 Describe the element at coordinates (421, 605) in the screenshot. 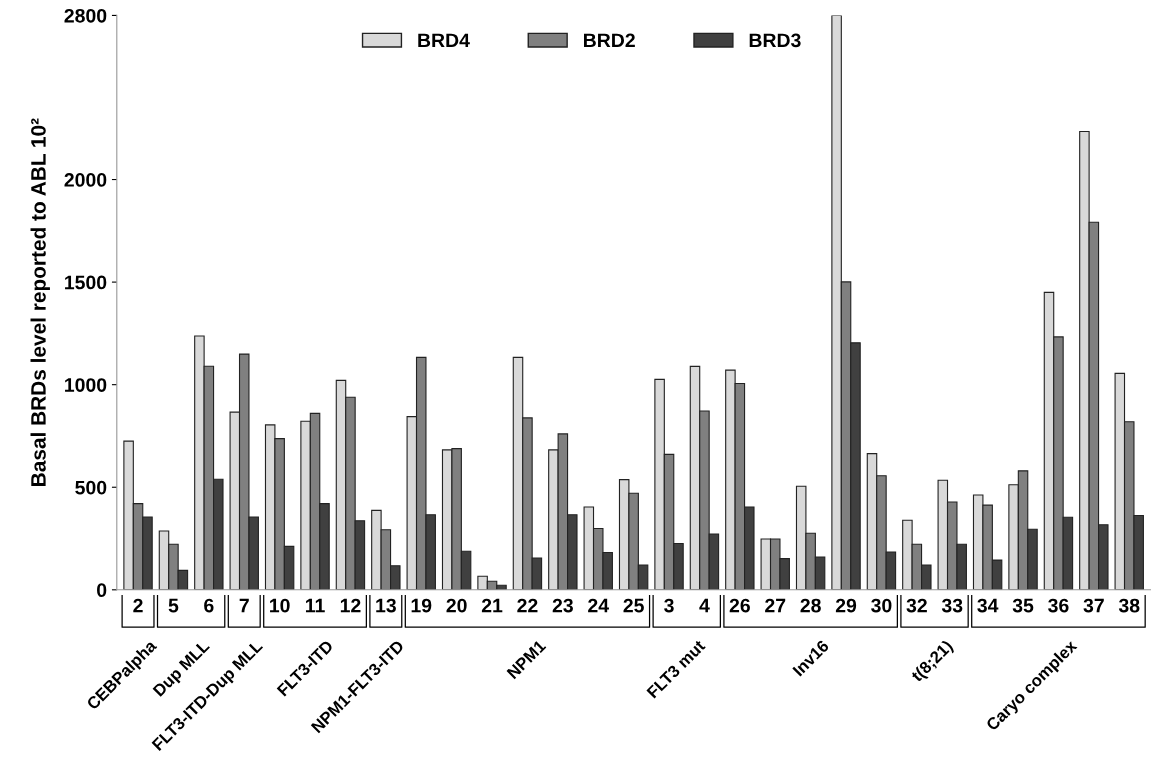

I see `x-tick-label: 19` at that location.